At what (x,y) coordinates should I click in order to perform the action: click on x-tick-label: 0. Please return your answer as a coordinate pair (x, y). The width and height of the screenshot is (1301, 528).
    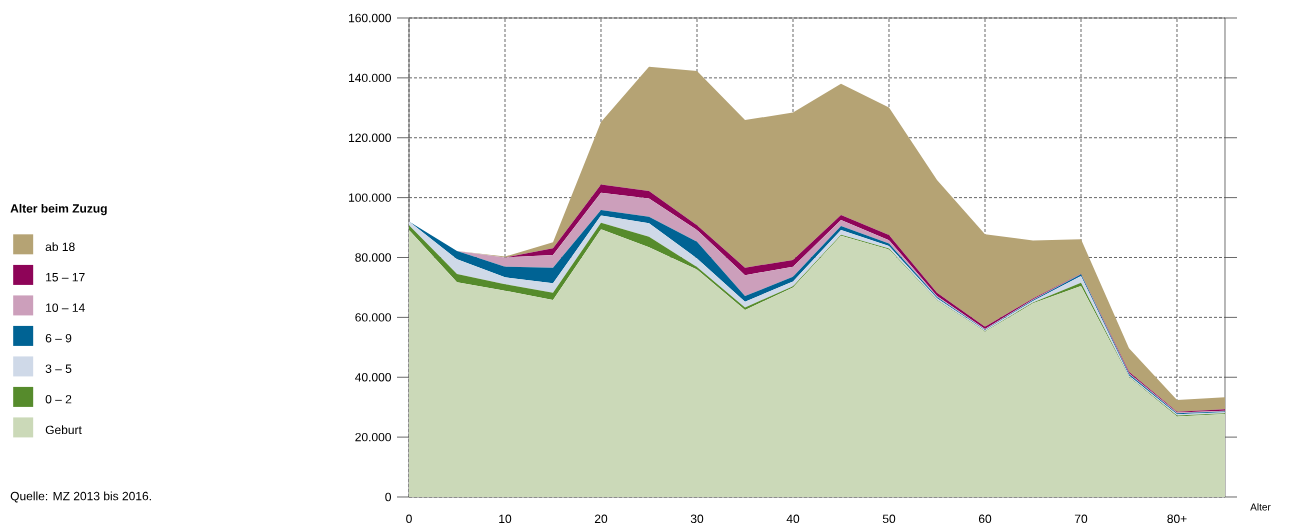
    Looking at the image, I should click on (409, 519).